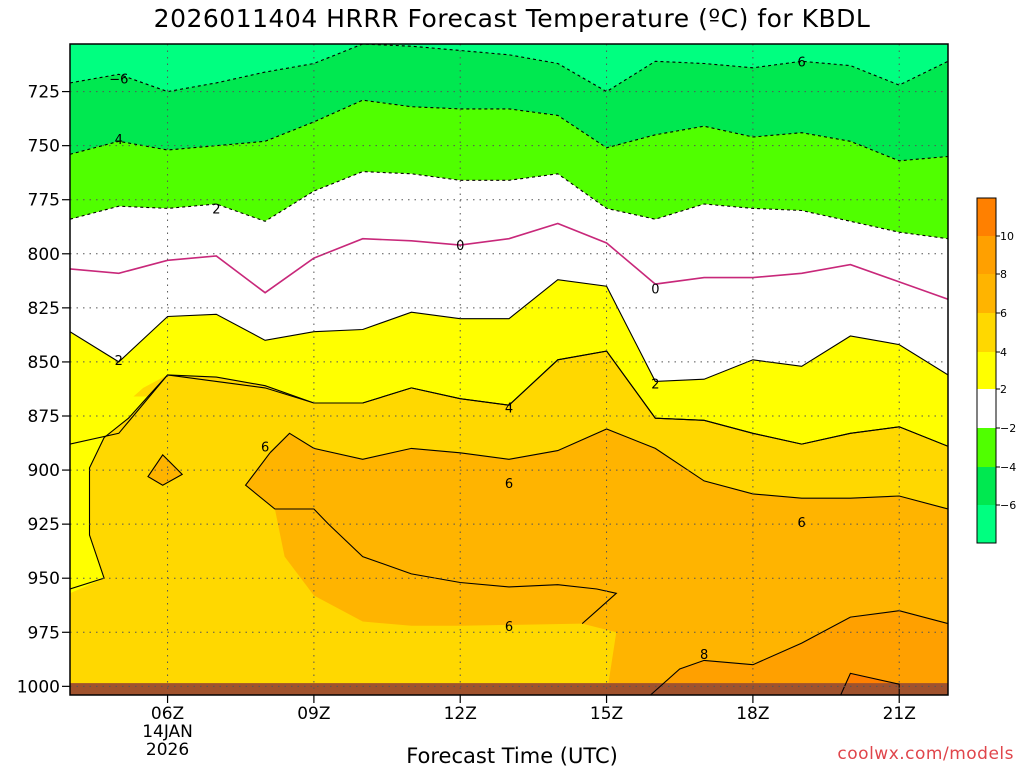 This screenshot has width=1024, height=768. What do you see at coordinates (512, 756) in the screenshot?
I see `x-axis-label: Forecast Time (UTC)` at bounding box center [512, 756].